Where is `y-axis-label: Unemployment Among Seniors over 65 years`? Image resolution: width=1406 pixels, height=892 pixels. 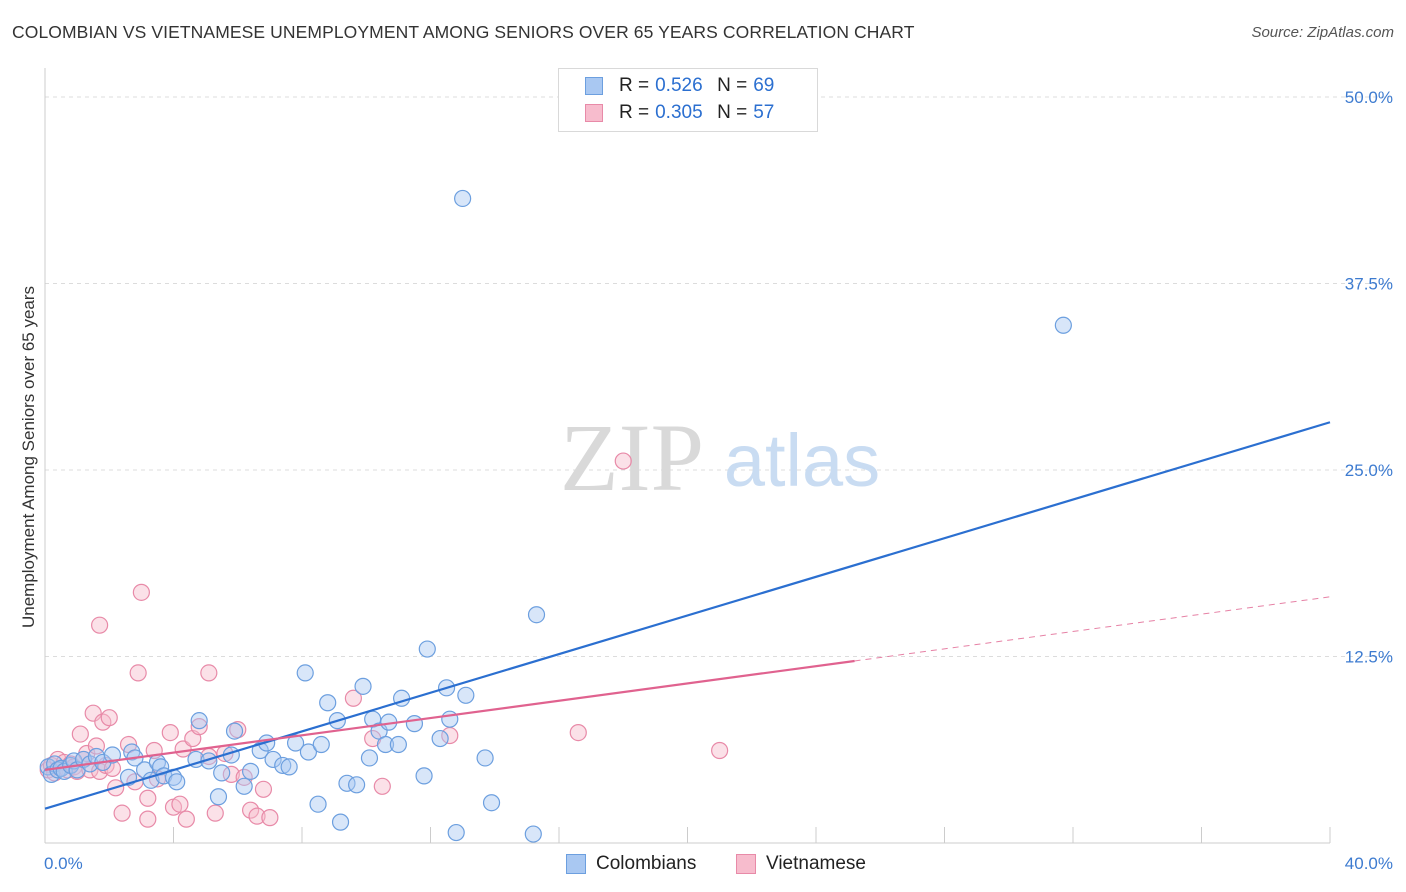 y-axis-label: Unemployment Among Seniors over 65 years is located at coordinates (28, 457).